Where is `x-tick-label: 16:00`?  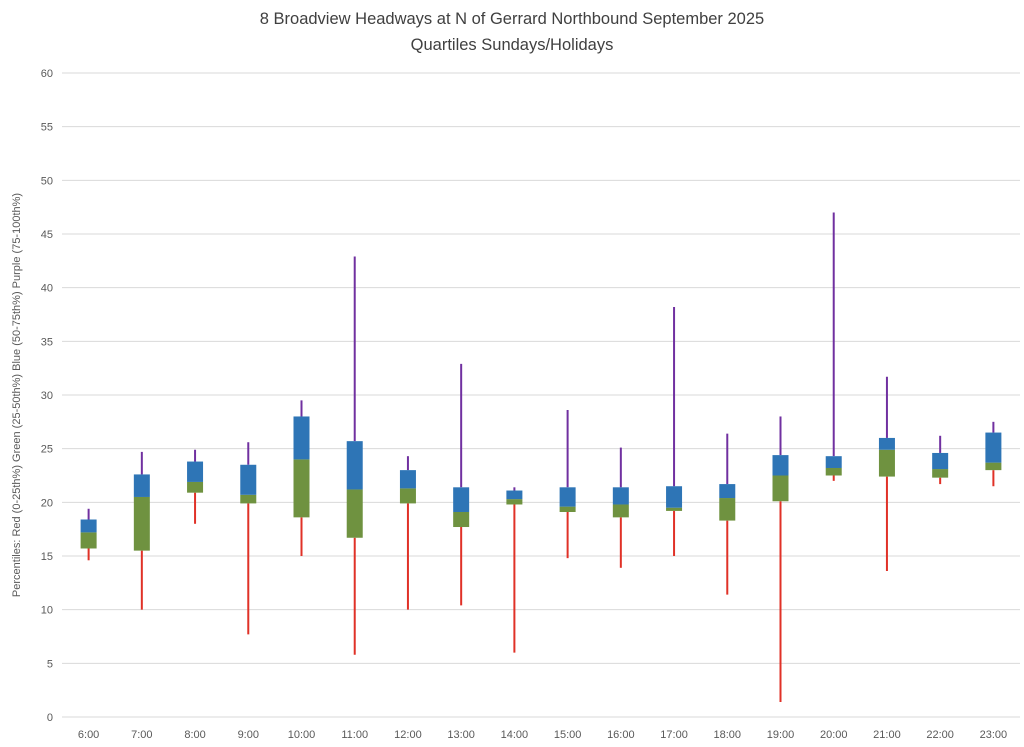 x-tick-label: 16:00 is located at coordinates (621, 735).